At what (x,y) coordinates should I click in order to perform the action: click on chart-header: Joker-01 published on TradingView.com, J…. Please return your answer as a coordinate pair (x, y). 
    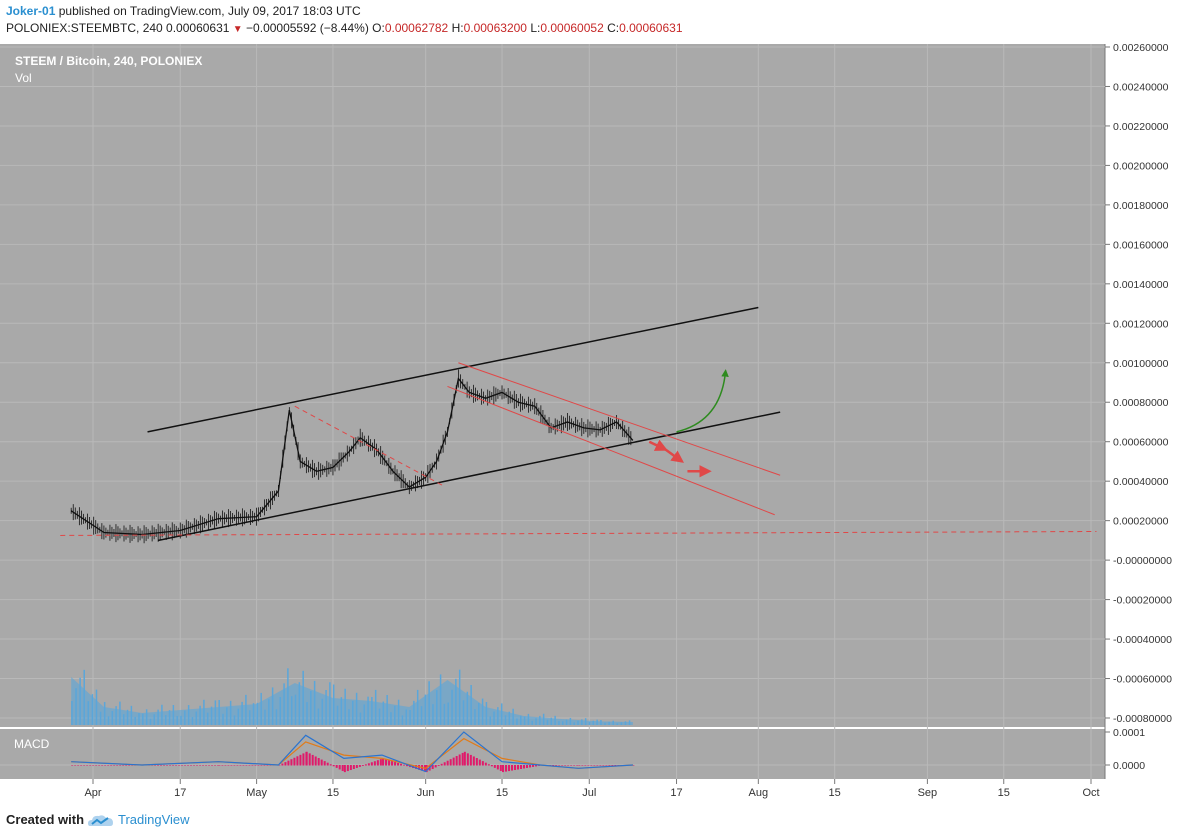
    Looking at the image, I should click on (592, 22).